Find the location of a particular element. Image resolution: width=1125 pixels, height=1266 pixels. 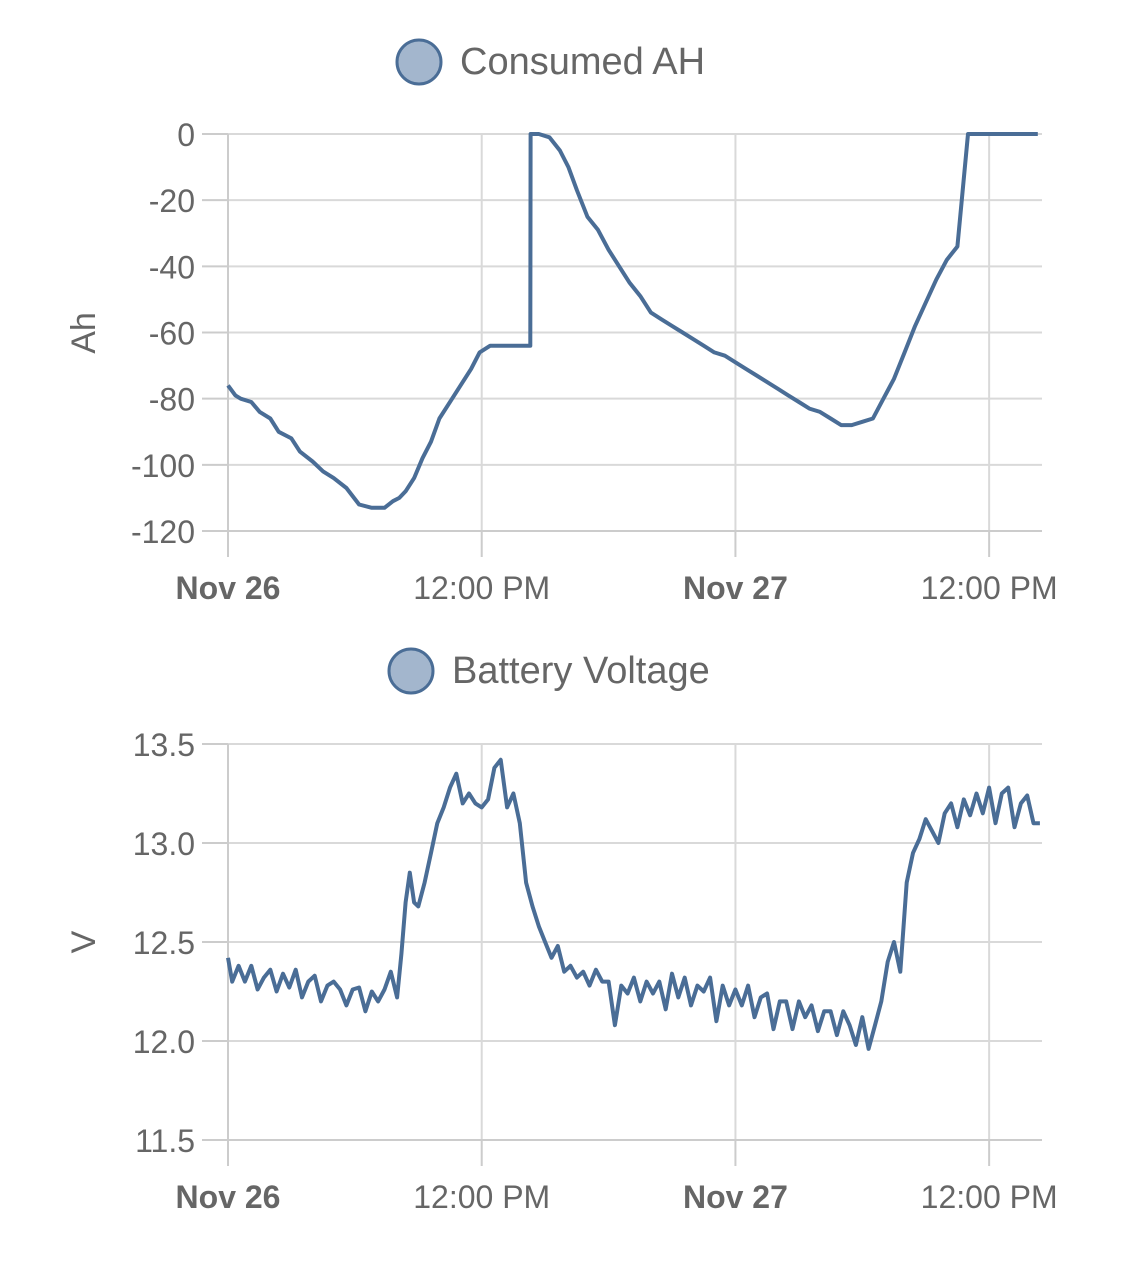

y-tick-label: 13.0 is located at coordinates (164, 844).